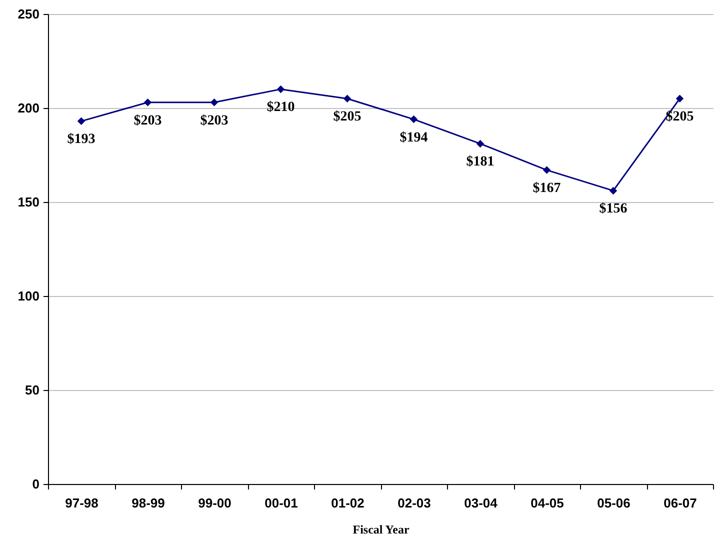 This screenshot has height=553, width=718. I want to click on data-label: $193, so click(81, 140).